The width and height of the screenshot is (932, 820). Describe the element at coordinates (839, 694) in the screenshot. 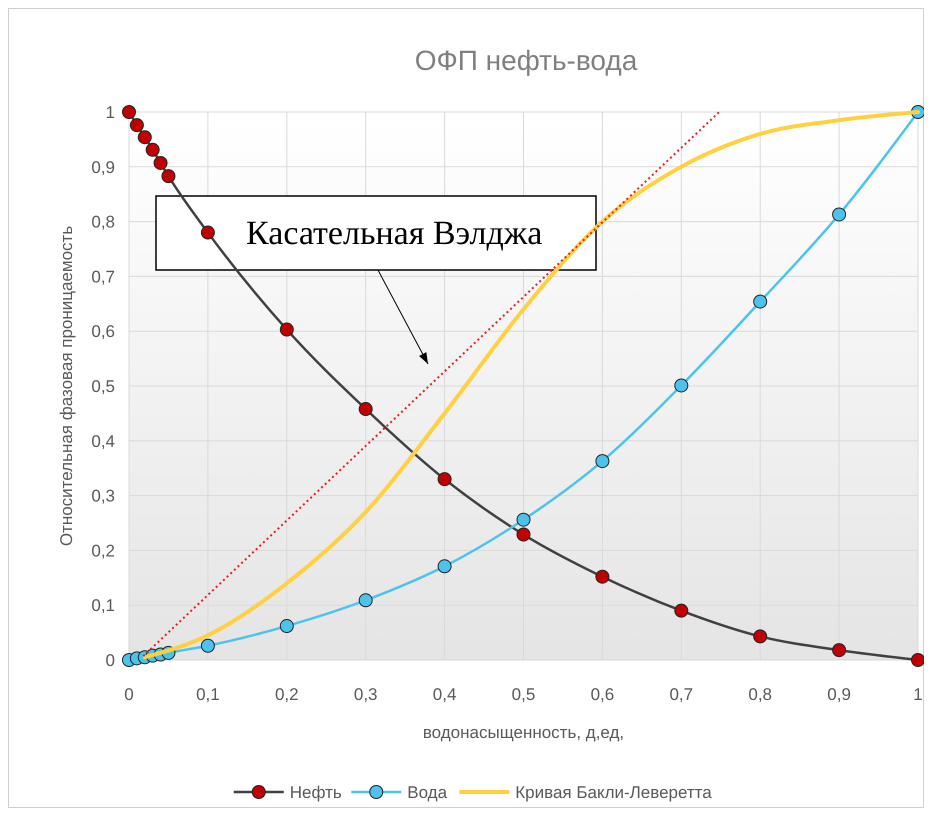

I see `x-tick-label: 0,9` at that location.